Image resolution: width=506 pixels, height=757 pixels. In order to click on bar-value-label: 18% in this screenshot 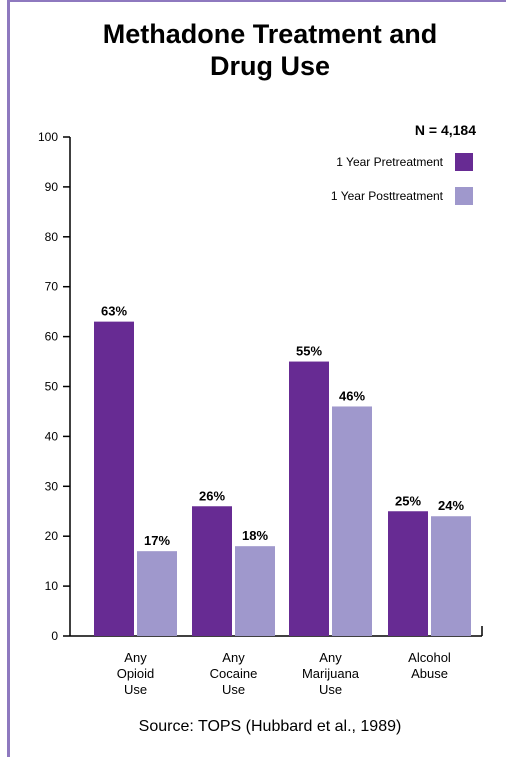, I will do `click(255, 535)`.